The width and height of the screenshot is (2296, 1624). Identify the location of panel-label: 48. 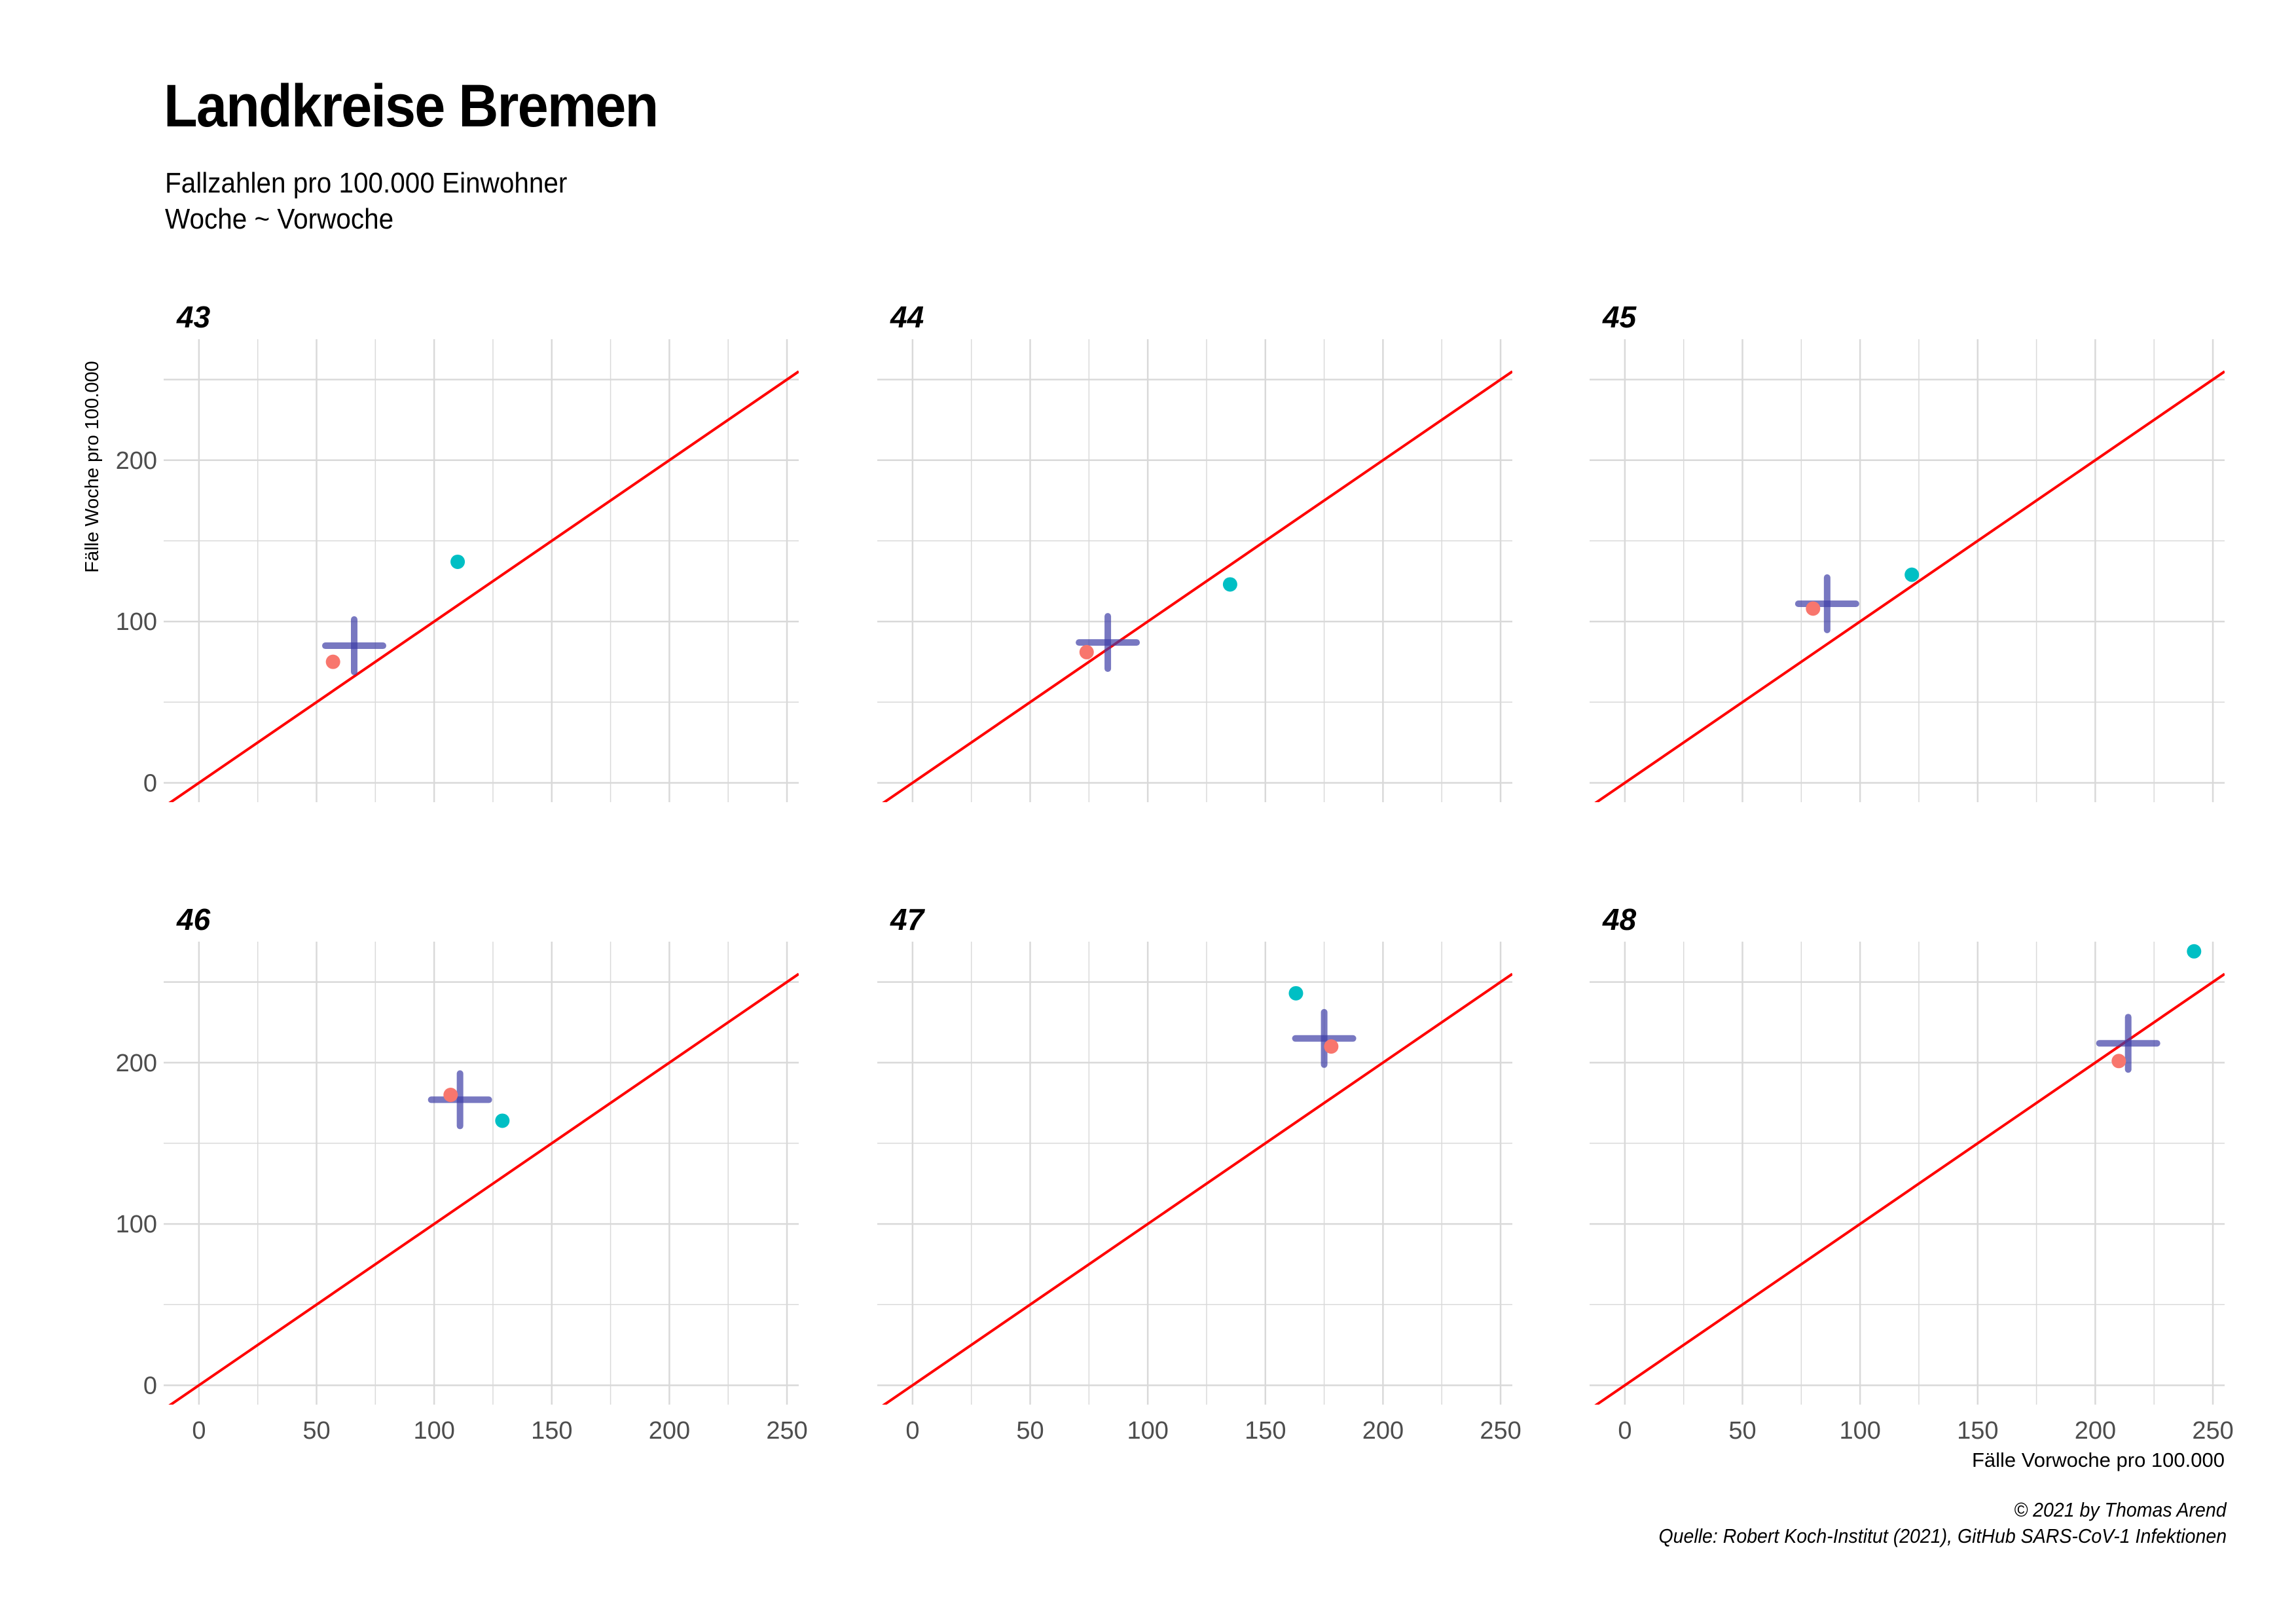
(1619, 919).